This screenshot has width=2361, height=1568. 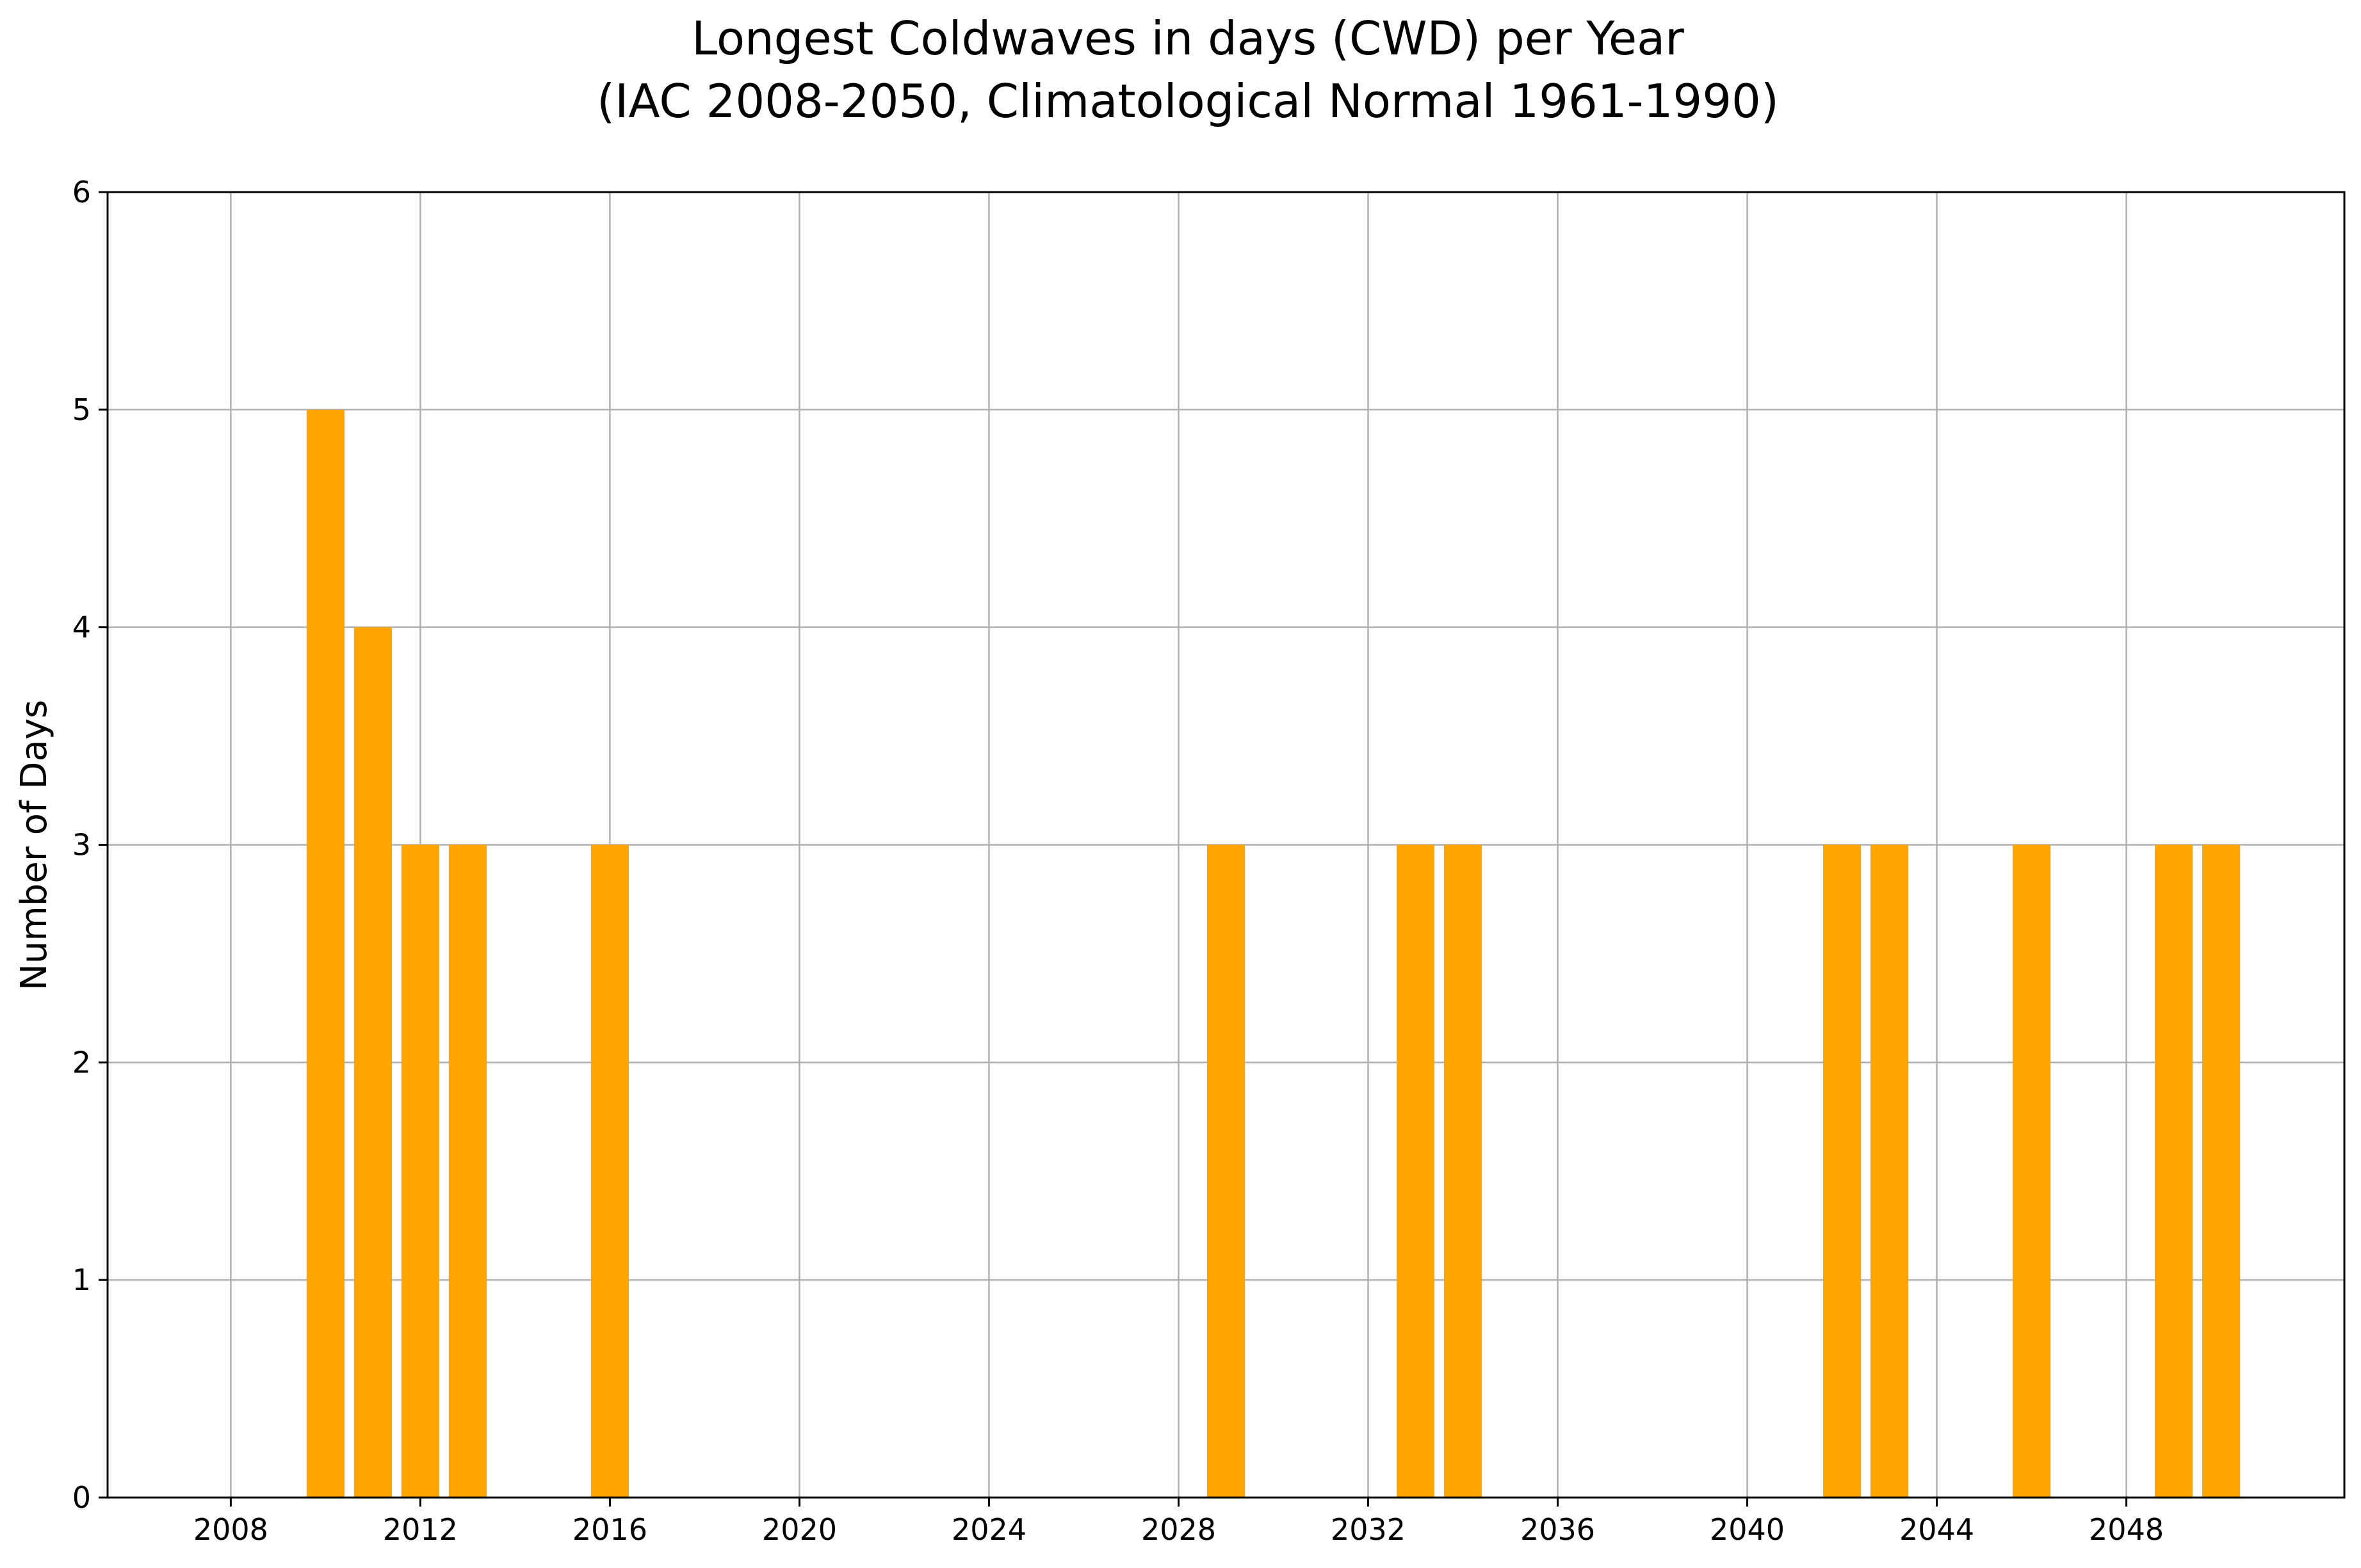 I want to click on bar-2010, so click(x=325, y=953).